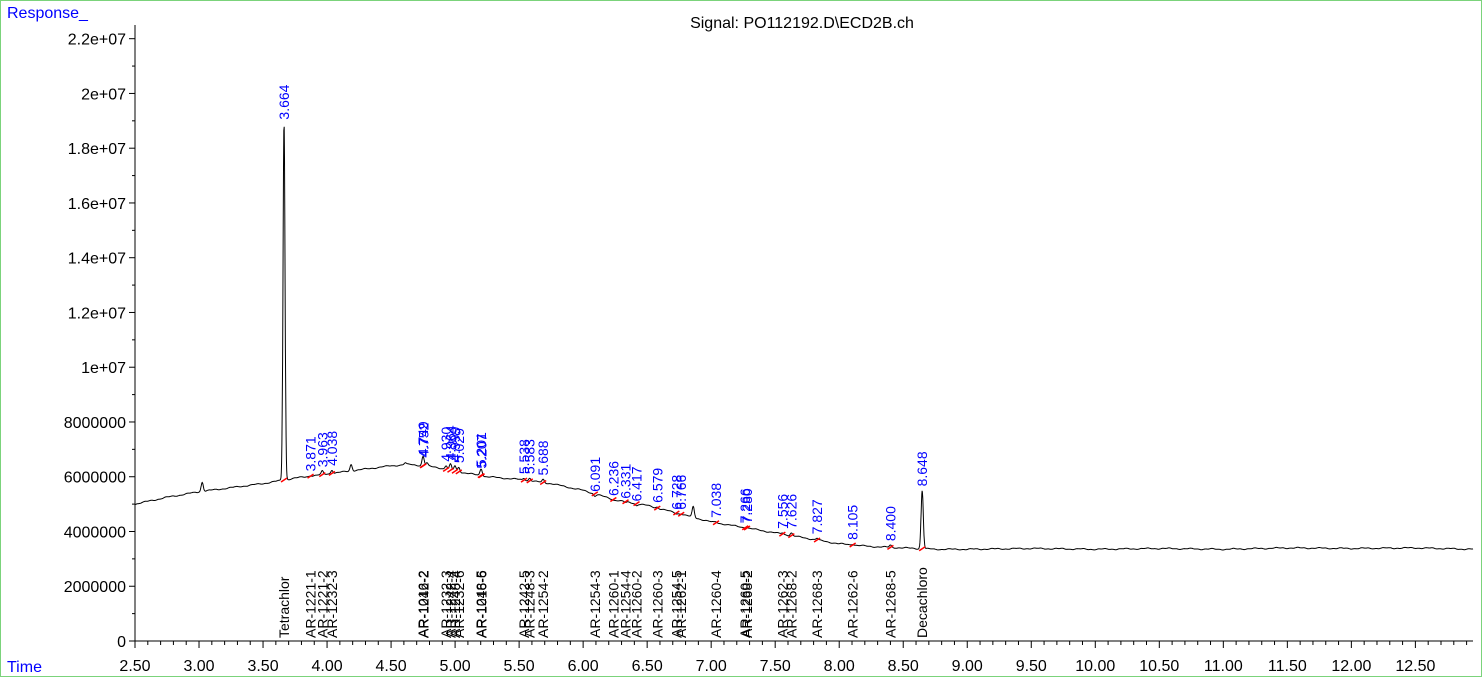 The width and height of the screenshot is (1482, 683). I want to click on y-tick-label: 2.2e+07, so click(97, 40).